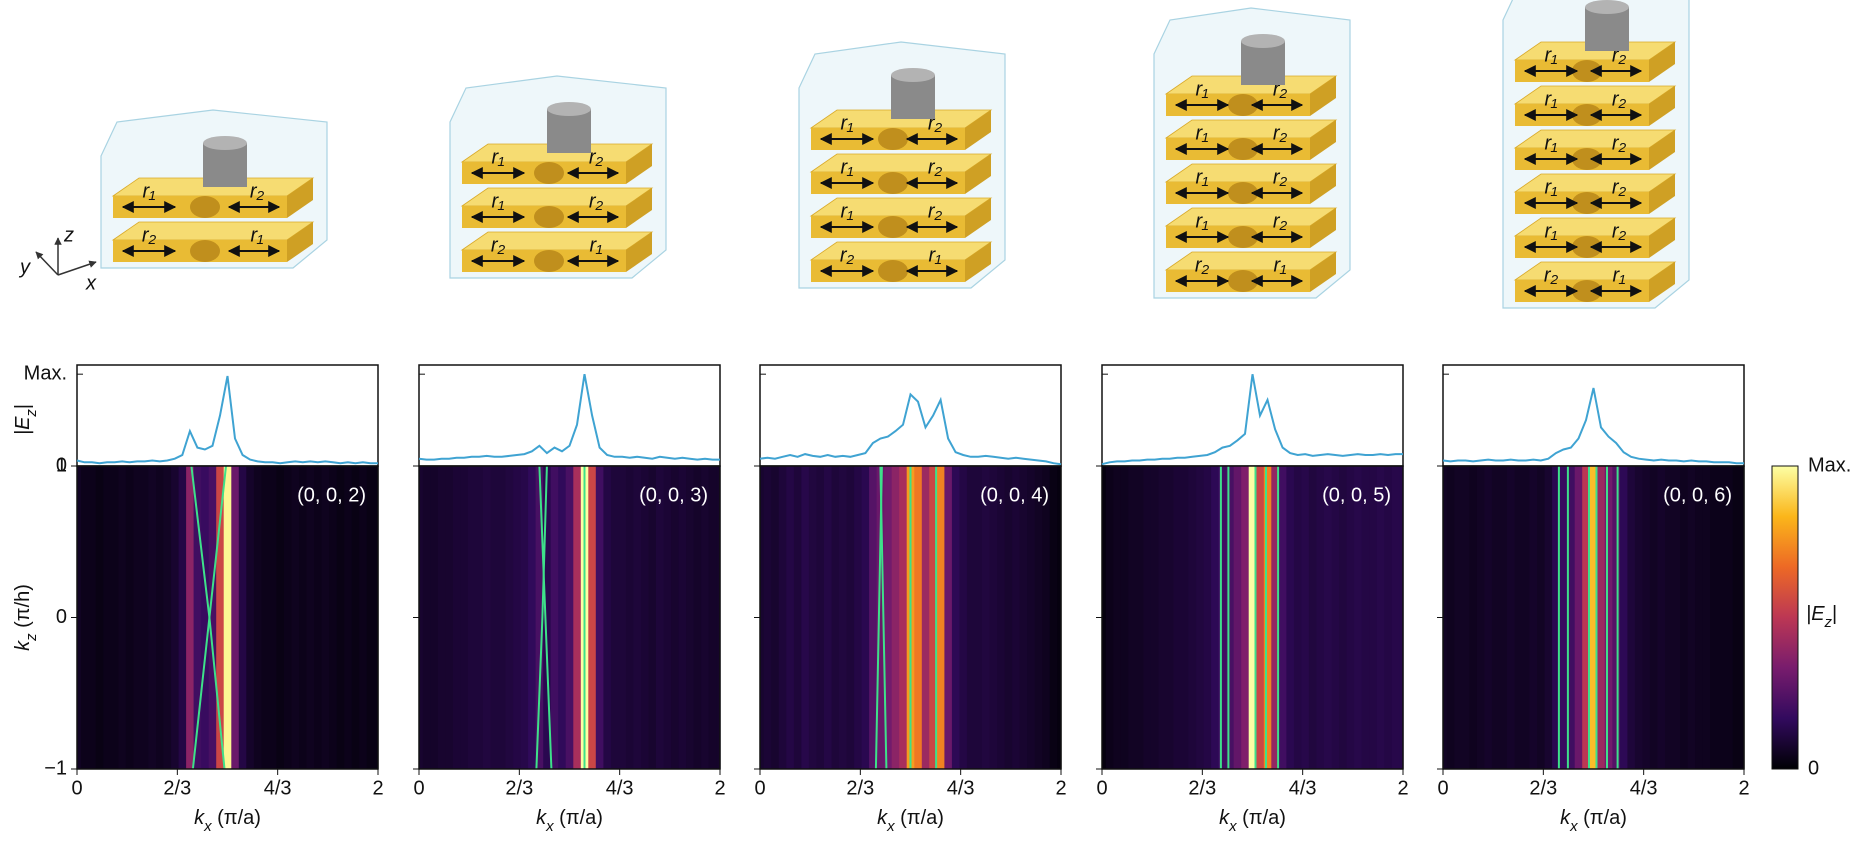 The image size is (1860, 844). What do you see at coordinates (1743, 788) in the screenshot?
I see `x-tick-label: 2` at bounding box center [1743, 788].